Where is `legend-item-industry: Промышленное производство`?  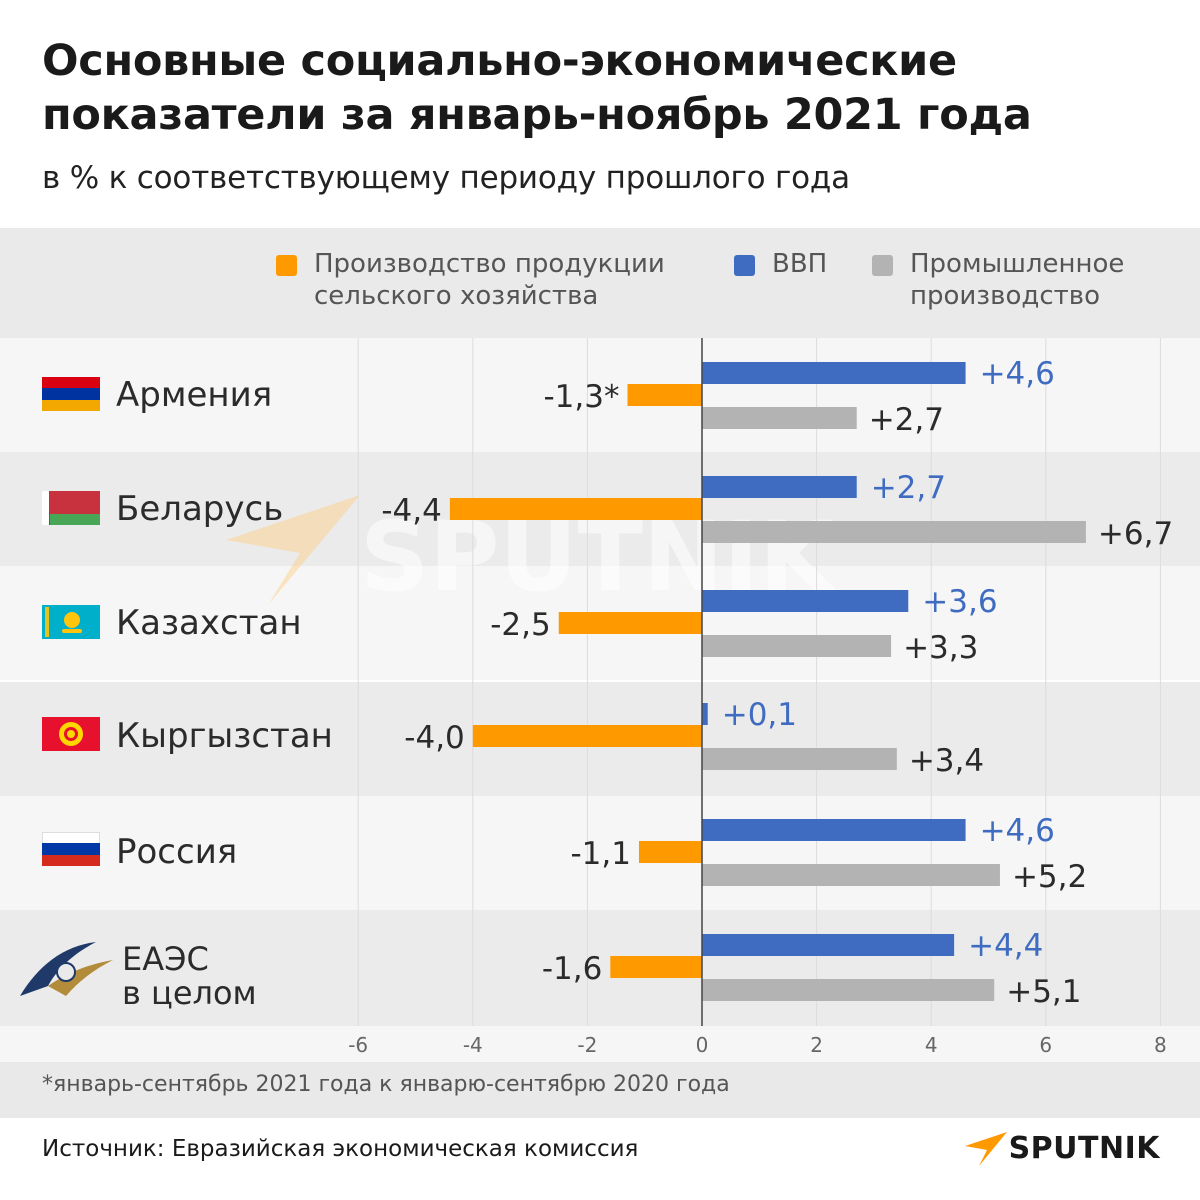
legend-item-industry: Промышленное производство is located at coordinates (998, 280).